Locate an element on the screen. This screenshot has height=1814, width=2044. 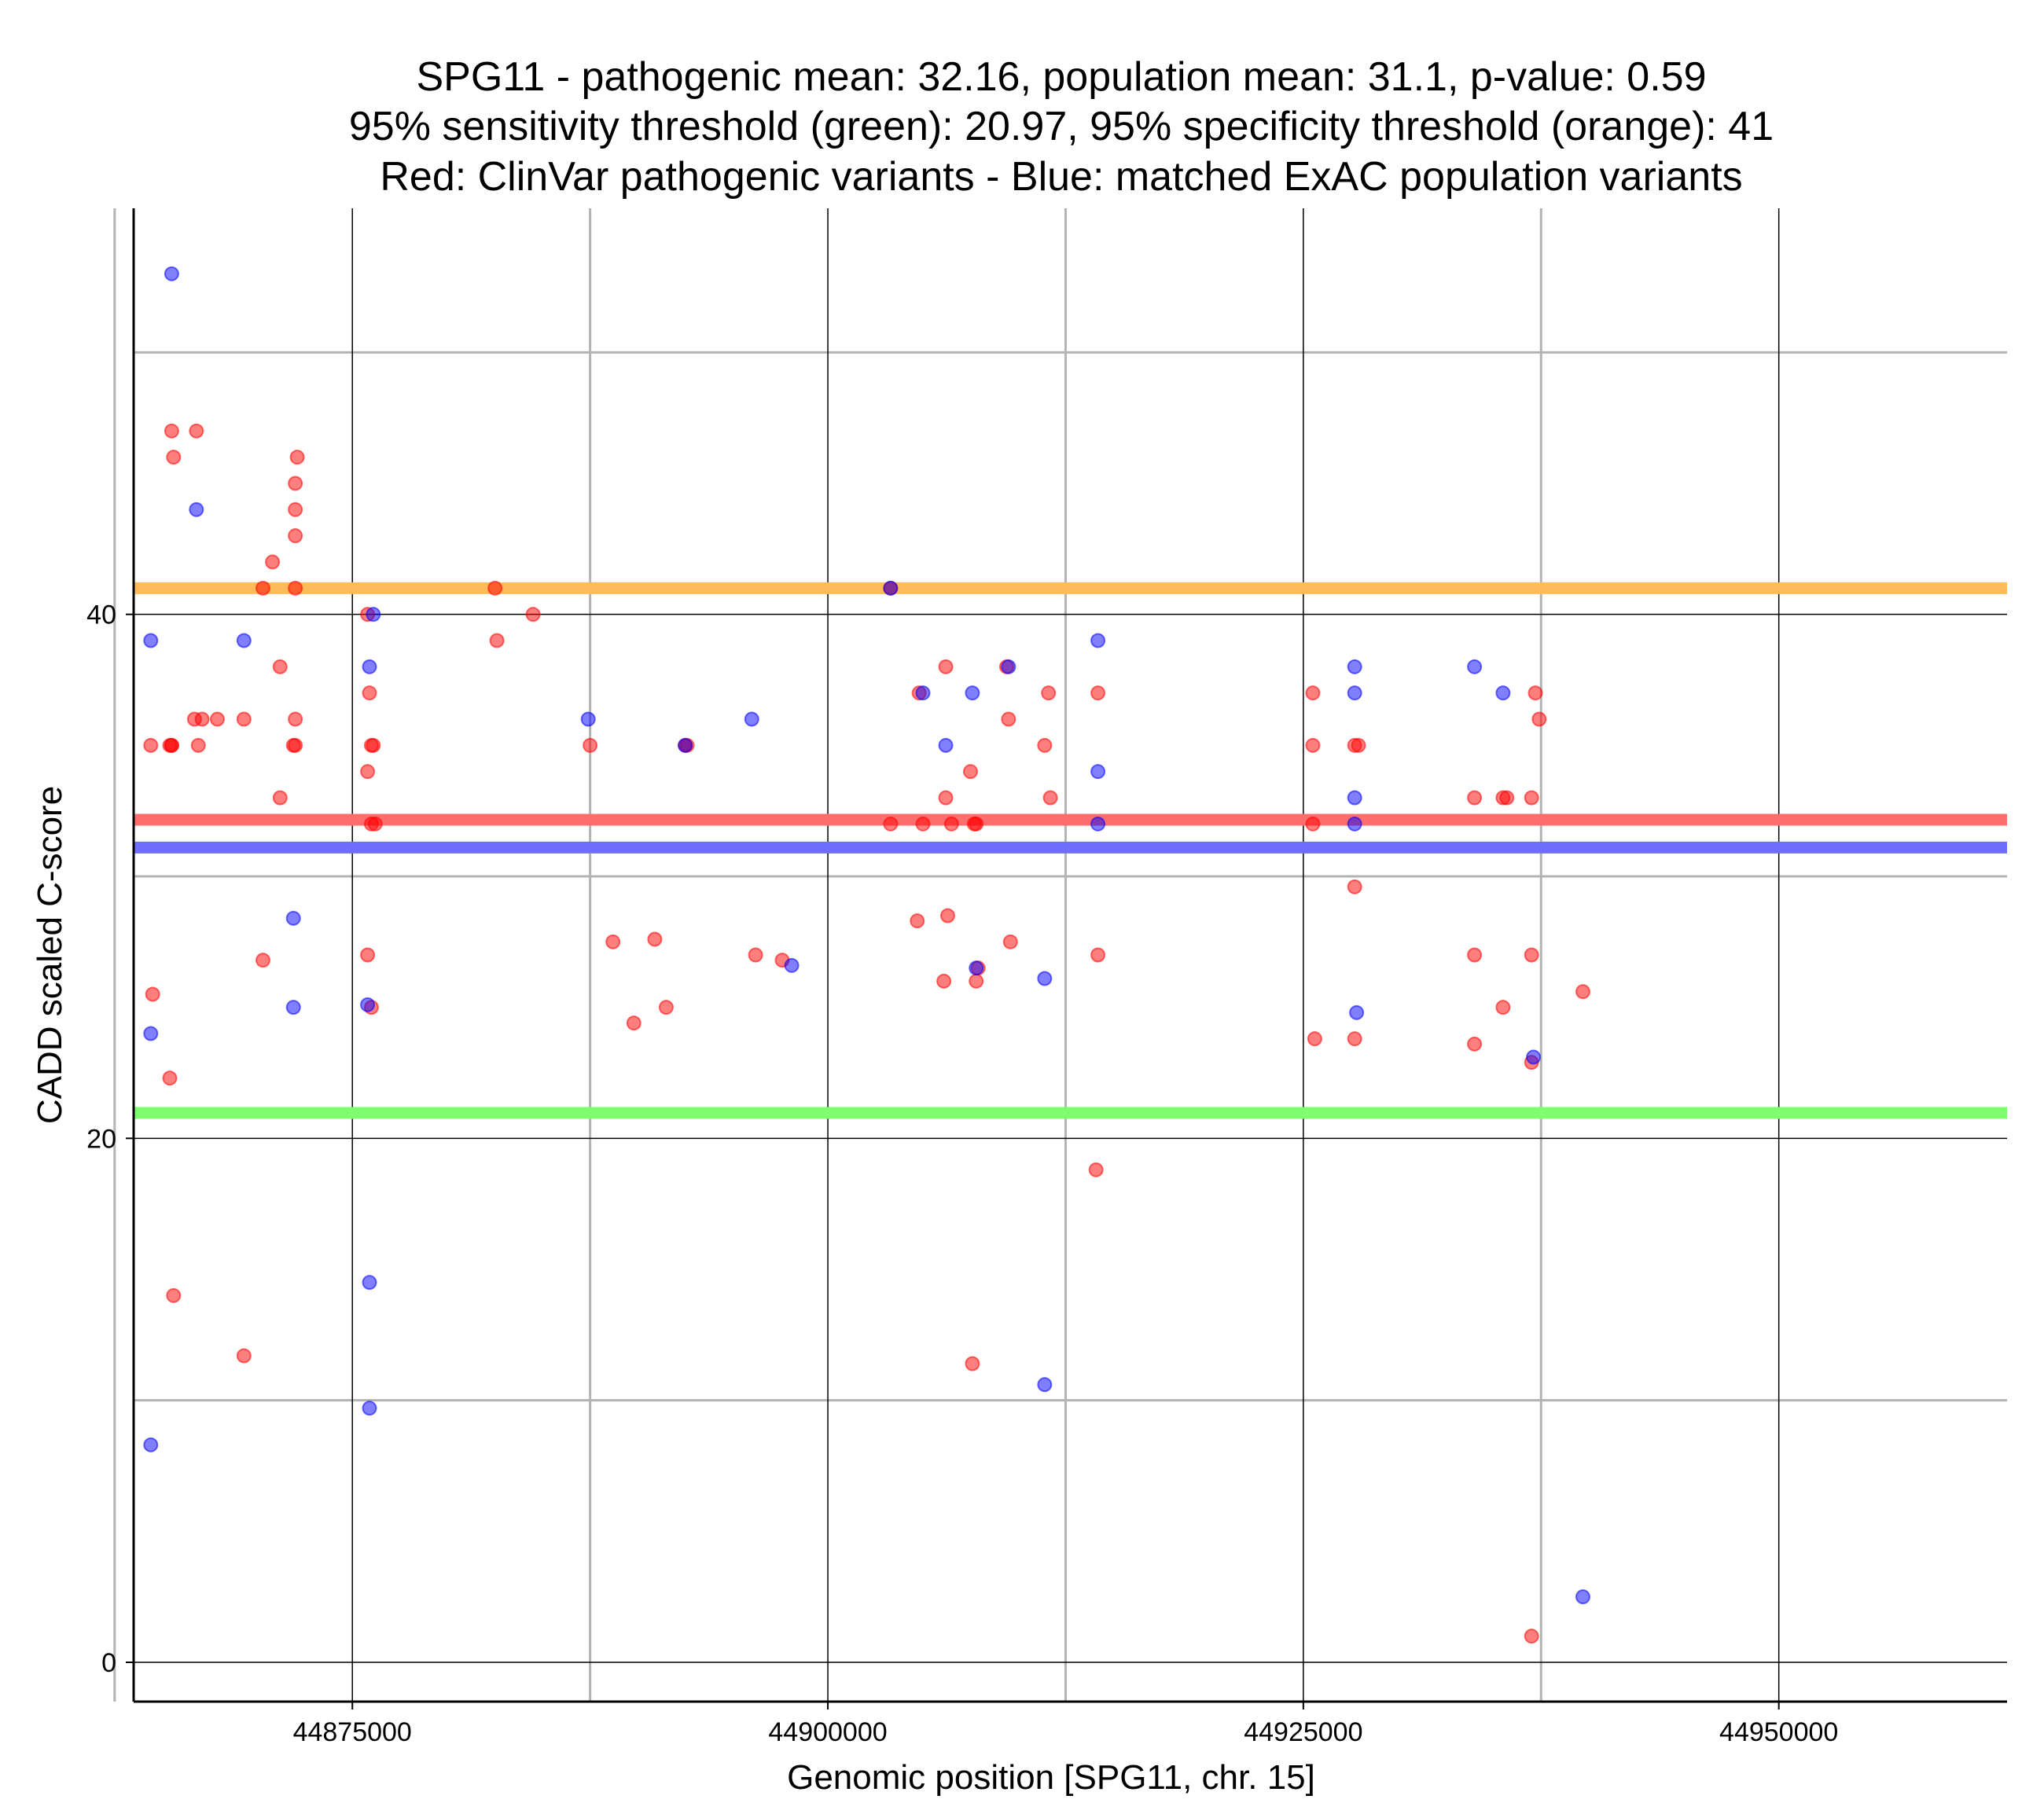
y-tick-label: 40 is located at coordinates (101, 615).